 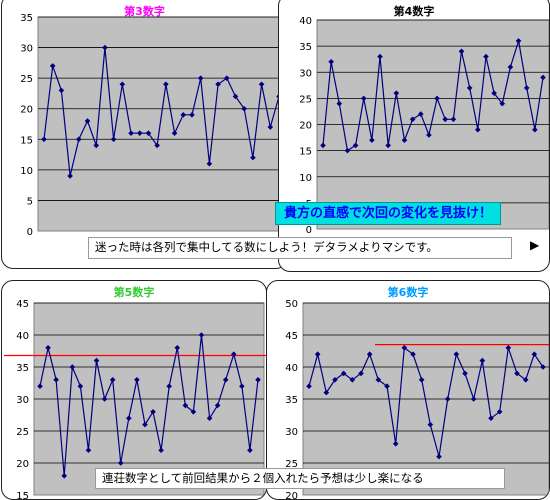 I want to click on top-note: 迷った時は各列で集中してる数にしよう！デタラメよりマシです。, so click(x=300, y=248).